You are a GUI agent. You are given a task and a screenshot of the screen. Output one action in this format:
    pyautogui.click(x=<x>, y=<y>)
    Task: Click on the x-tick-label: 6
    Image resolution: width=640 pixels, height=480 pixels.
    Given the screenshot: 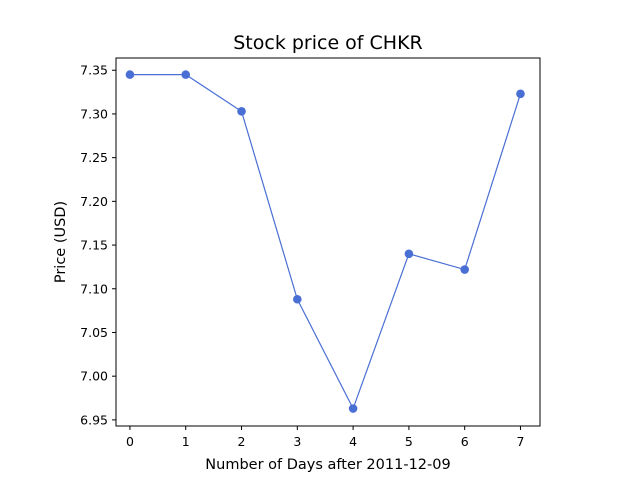 What is the action you would take?
    pyautogui.click(x=465, y=441)
    